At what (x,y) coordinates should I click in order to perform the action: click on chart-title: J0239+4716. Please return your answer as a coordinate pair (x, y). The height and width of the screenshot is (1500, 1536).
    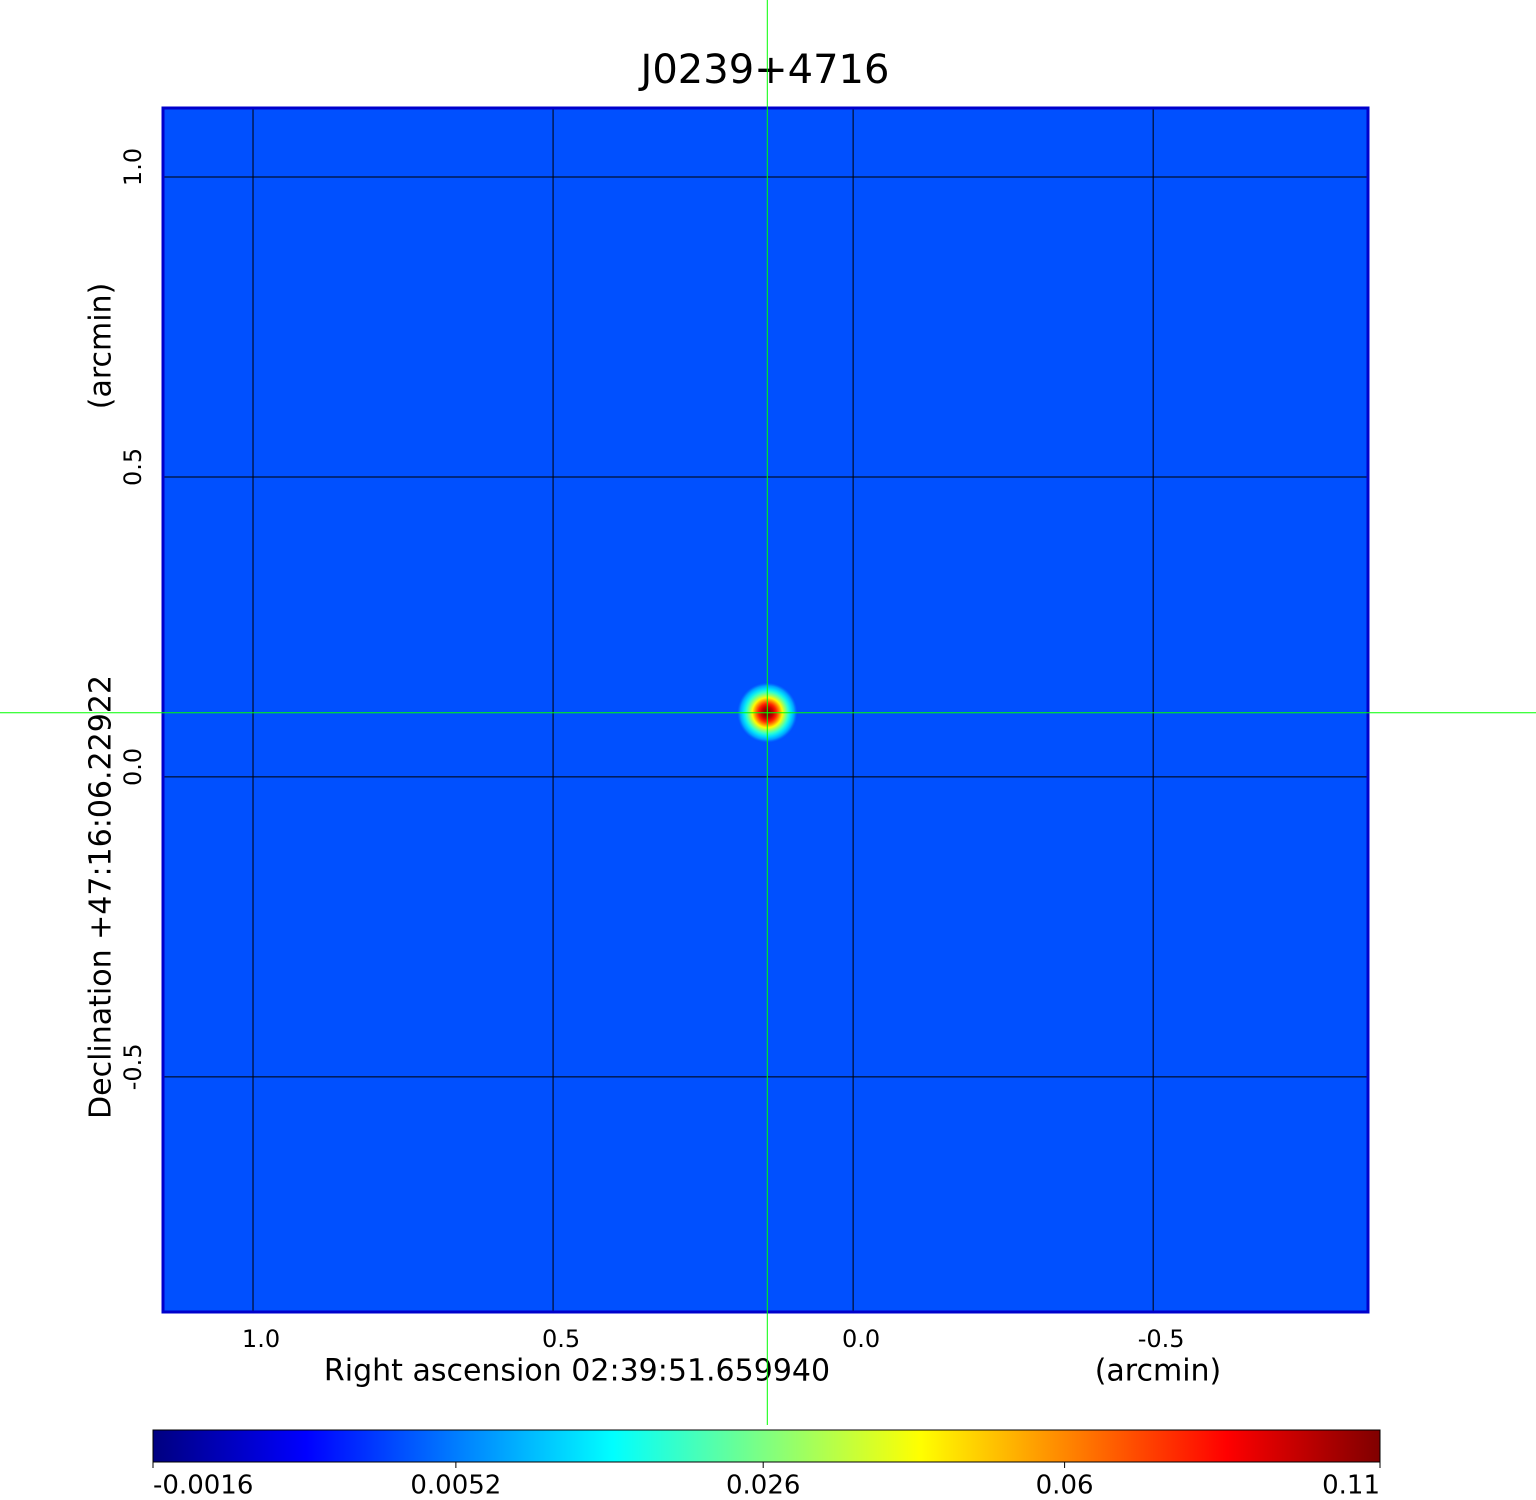
    Looking at the image, I should click on (764, 70).